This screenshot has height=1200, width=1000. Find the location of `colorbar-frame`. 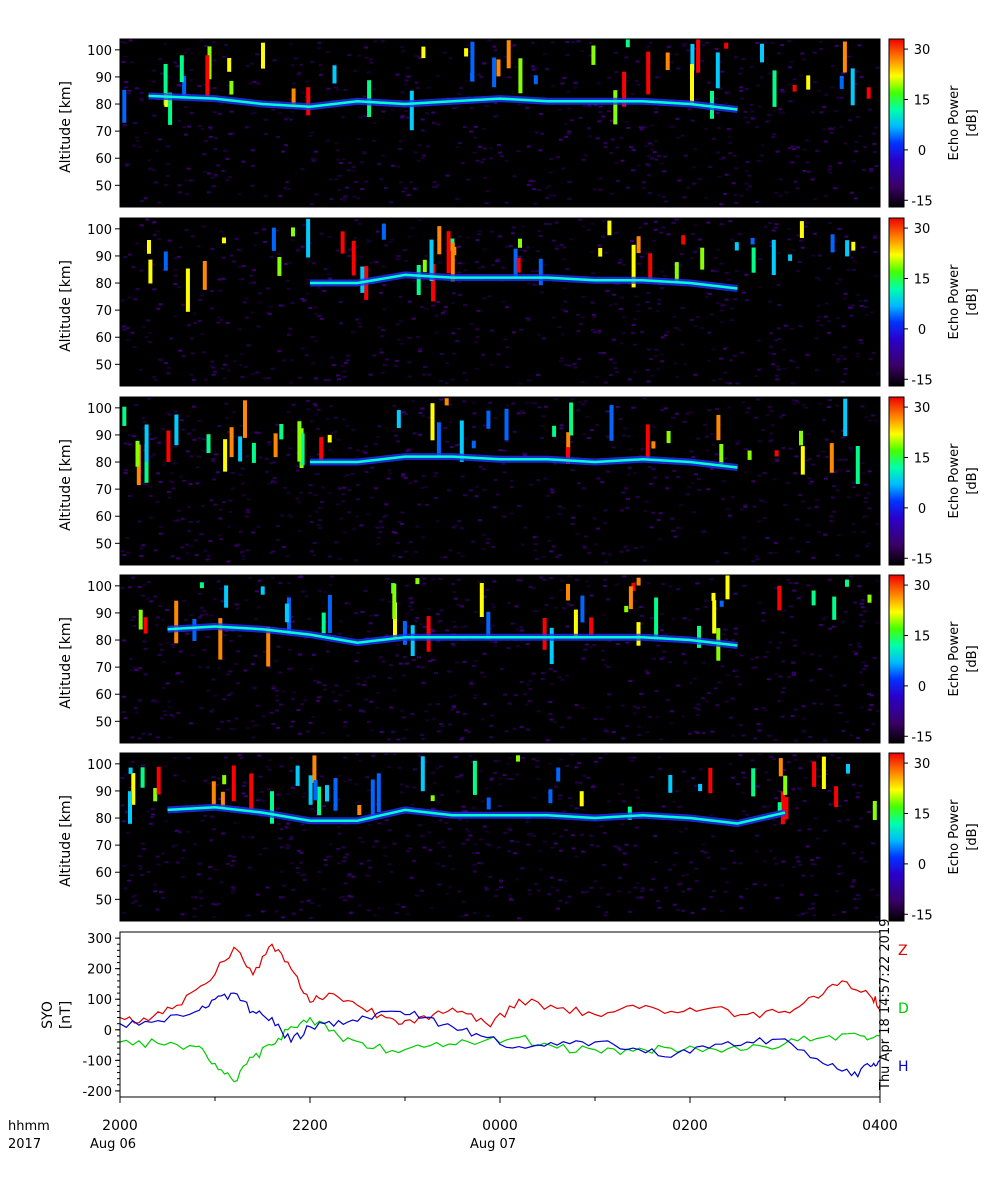

colorbar-frame is located at coordinates (896, 837).